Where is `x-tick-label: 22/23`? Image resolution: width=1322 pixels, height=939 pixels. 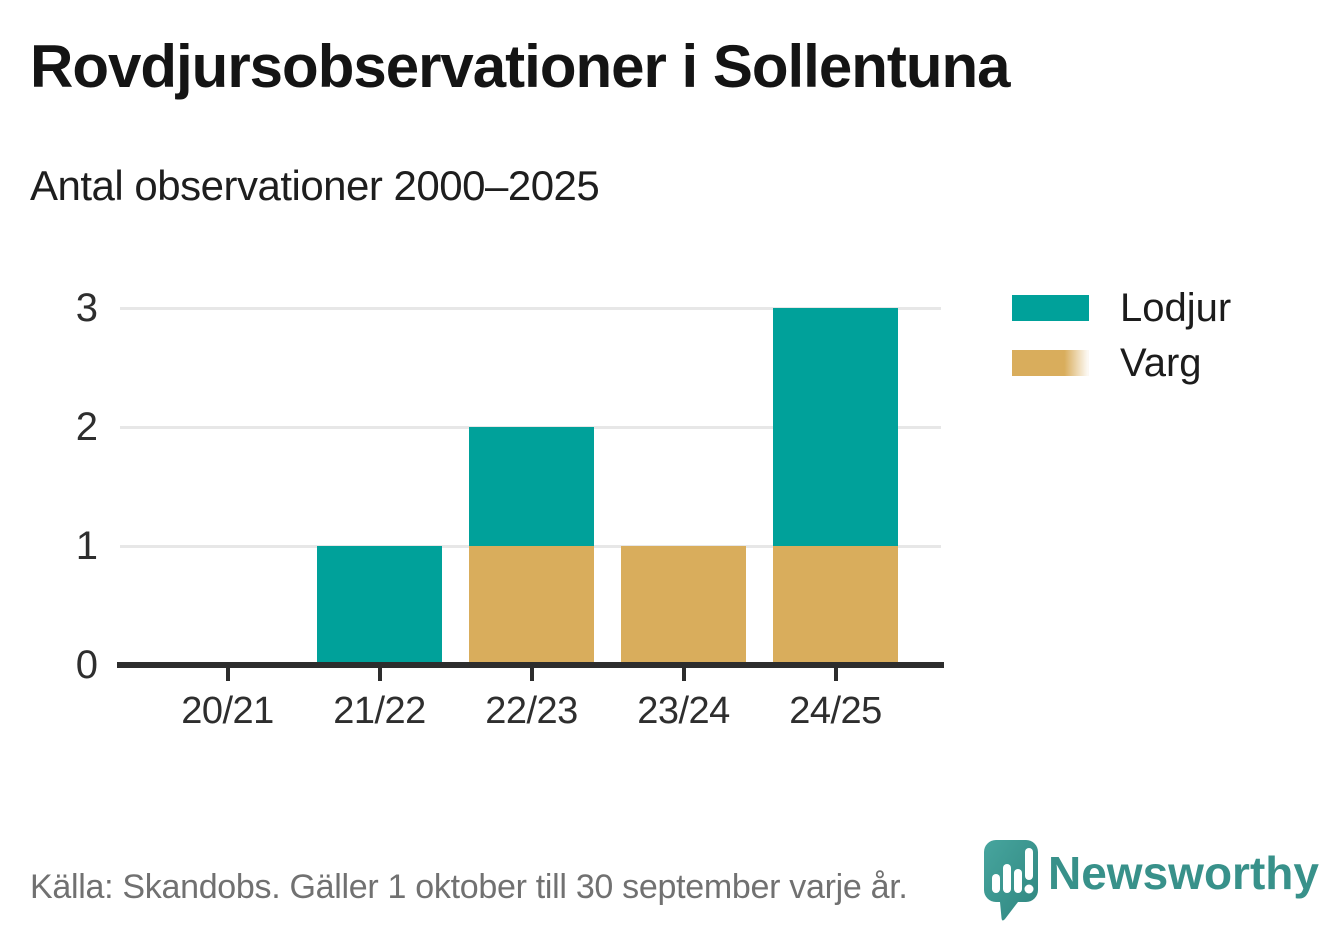
x-tick-label: 22/23 is located at coordinates (531, 711).